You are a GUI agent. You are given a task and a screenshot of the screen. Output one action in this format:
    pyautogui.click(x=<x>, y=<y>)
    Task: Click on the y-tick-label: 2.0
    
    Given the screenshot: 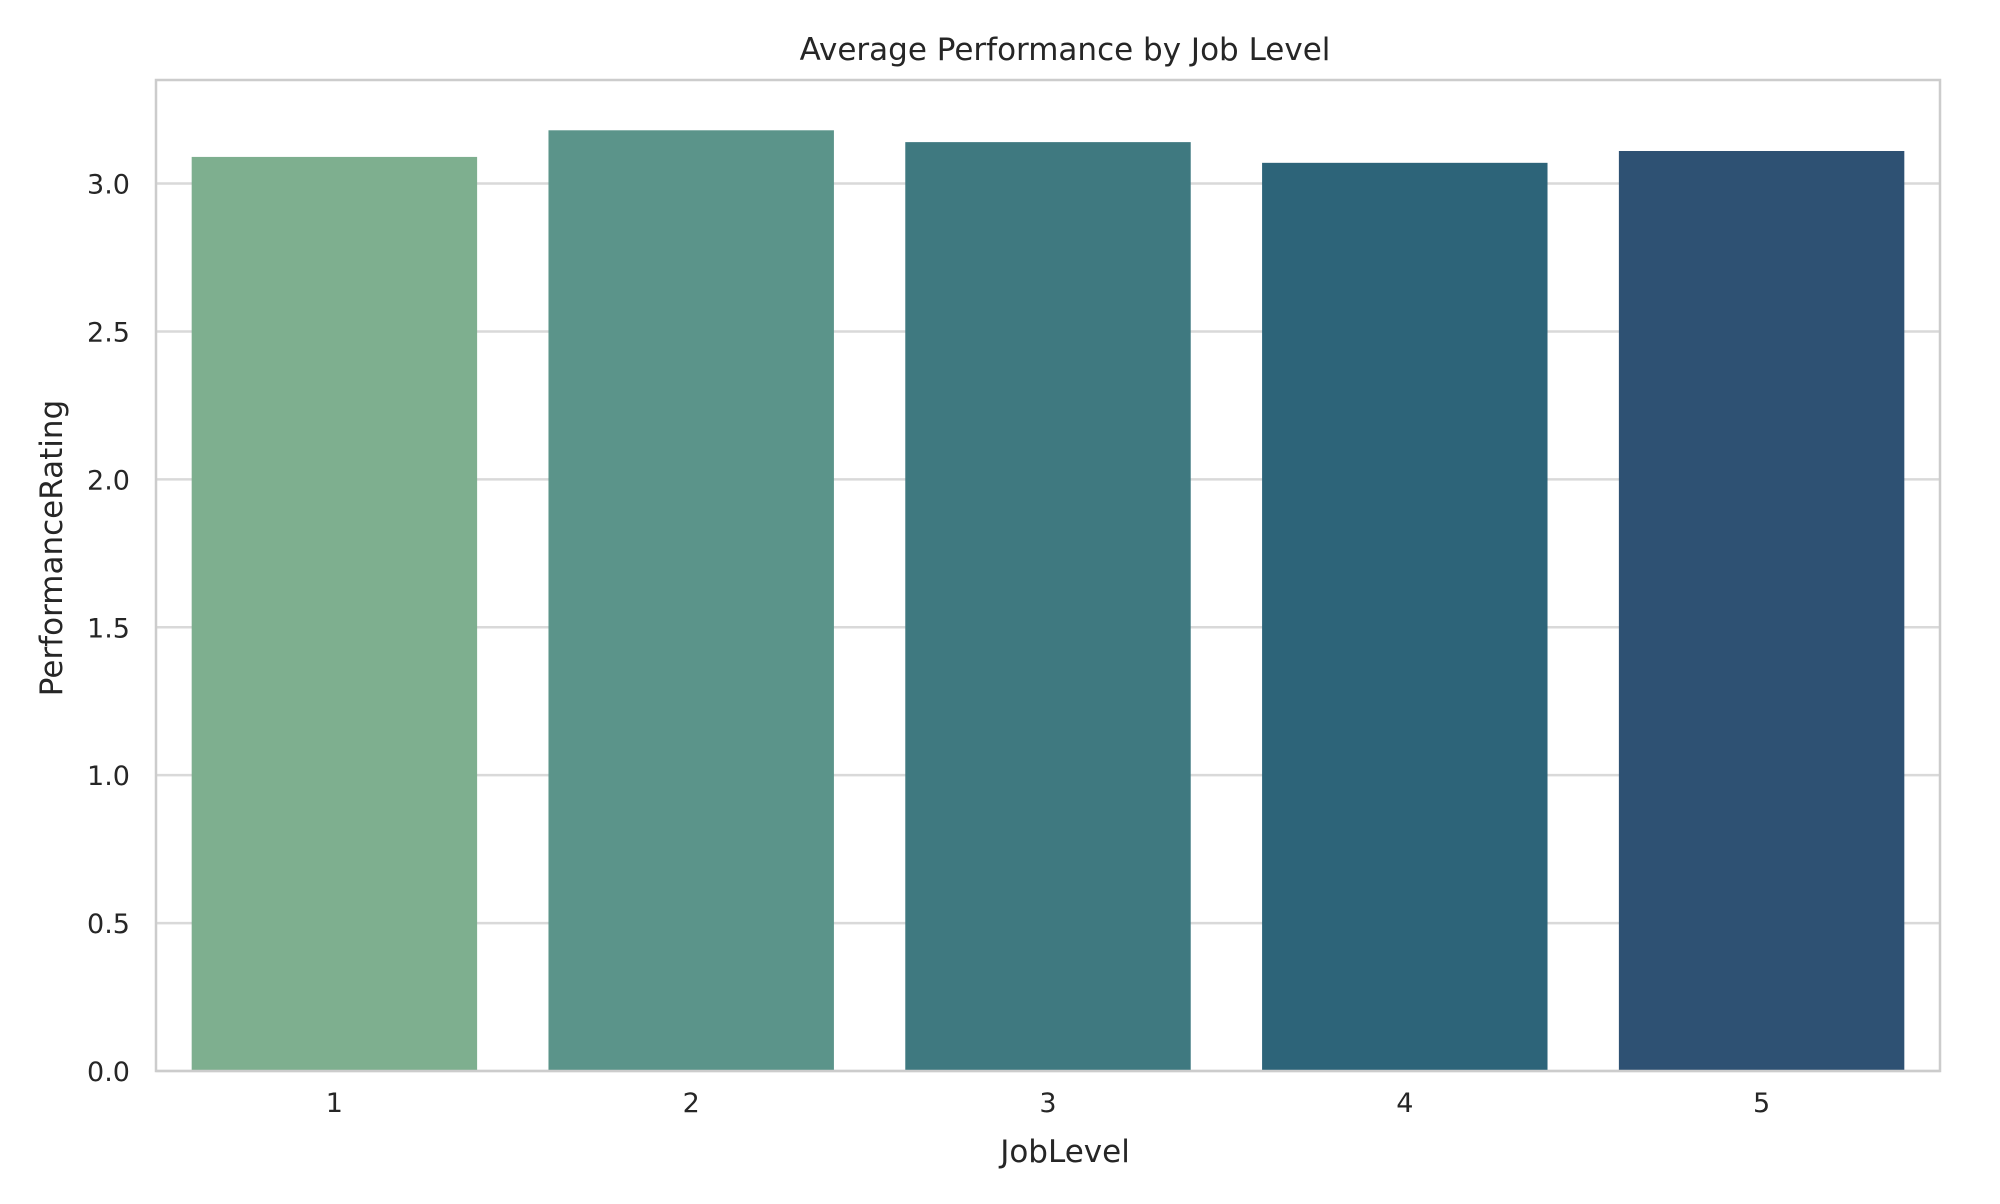 What is the action you would take?
    pyautogui.click(x=108, y=480)
    